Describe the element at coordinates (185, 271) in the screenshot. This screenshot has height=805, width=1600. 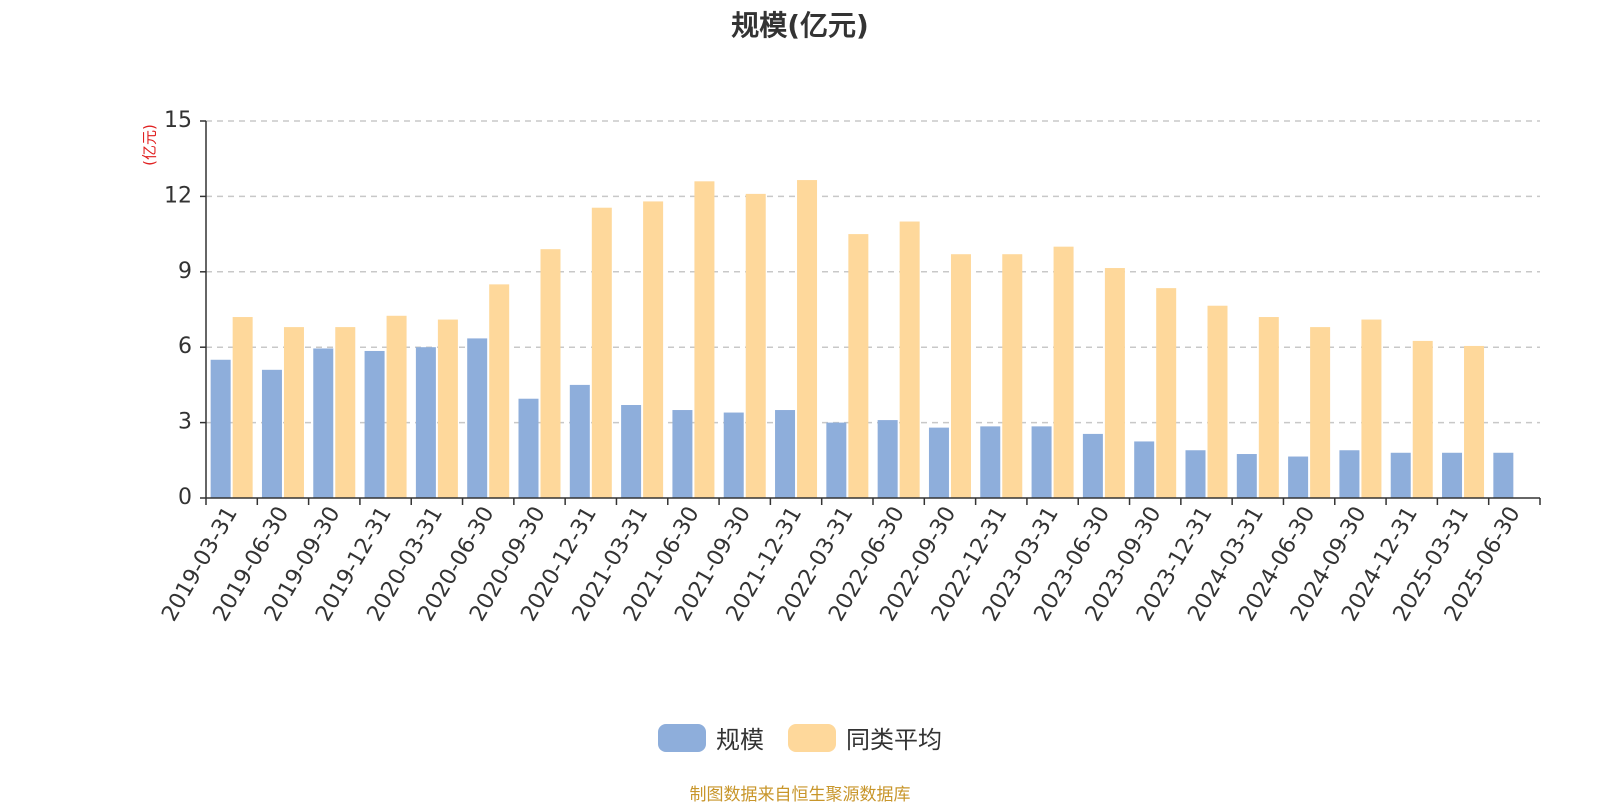
I see `y-tick-label: 9` at that location.